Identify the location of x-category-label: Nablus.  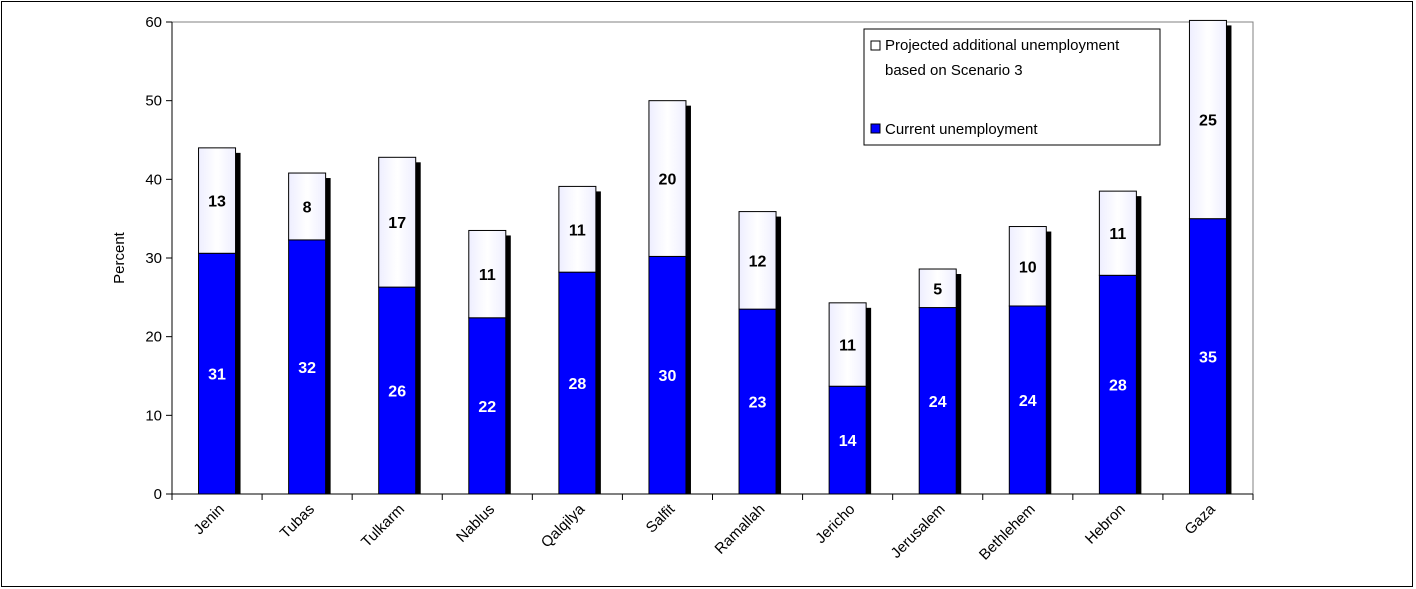
(475, 523).